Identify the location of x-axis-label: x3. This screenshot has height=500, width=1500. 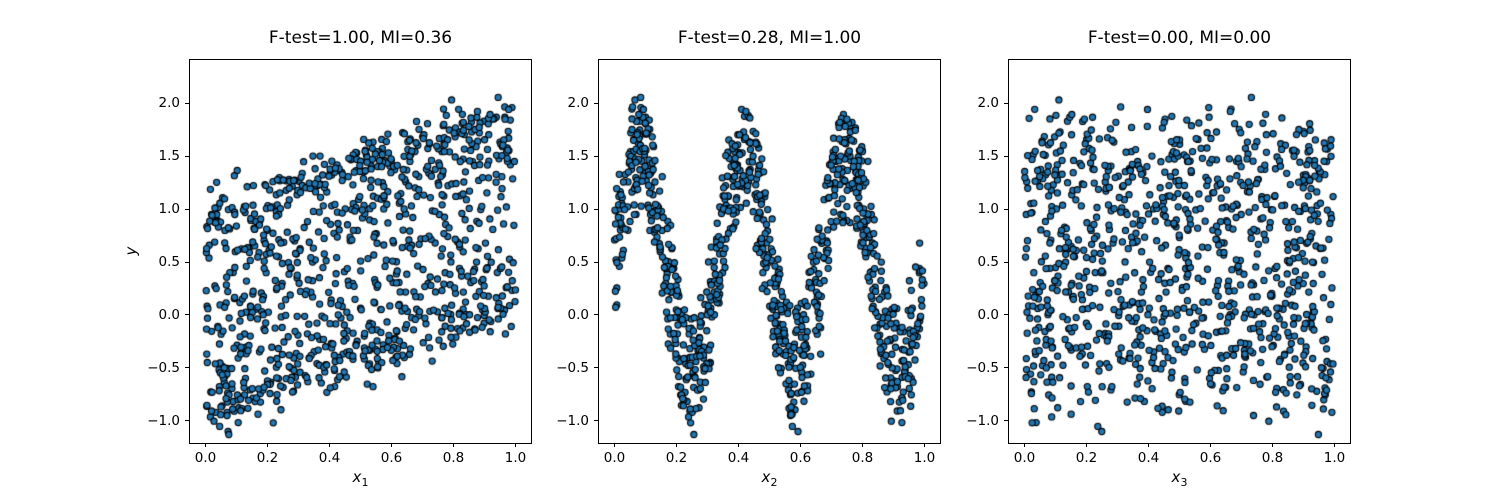
(1179, 478).